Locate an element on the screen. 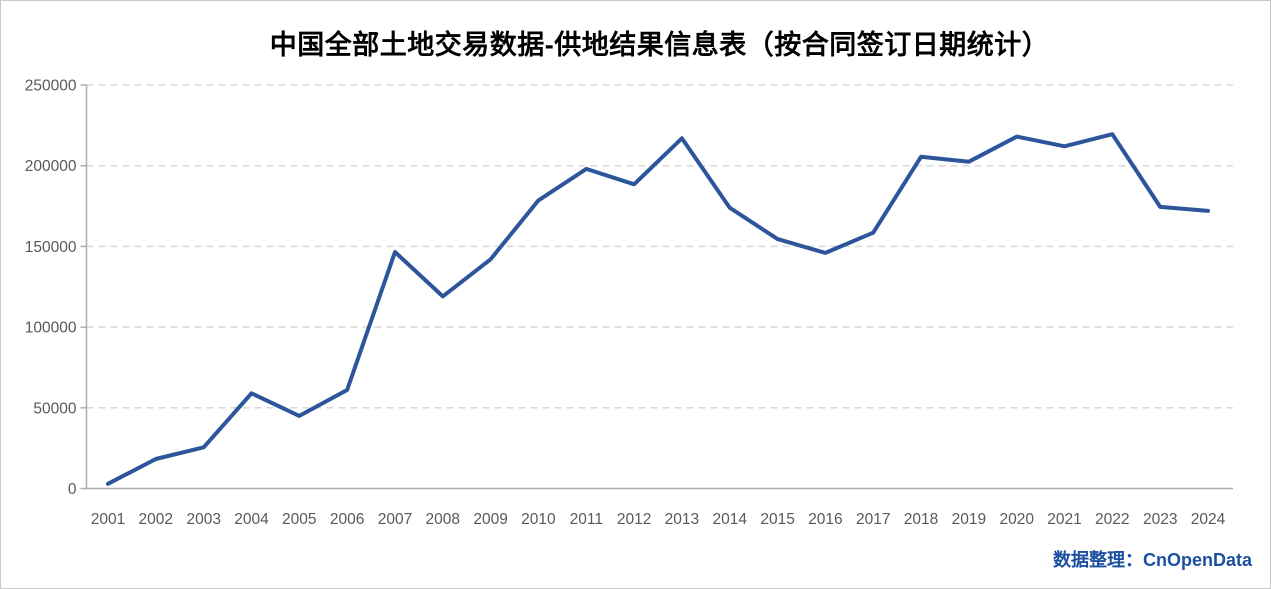  y-axis-label: 100000 is located at coordinates (51, 328).